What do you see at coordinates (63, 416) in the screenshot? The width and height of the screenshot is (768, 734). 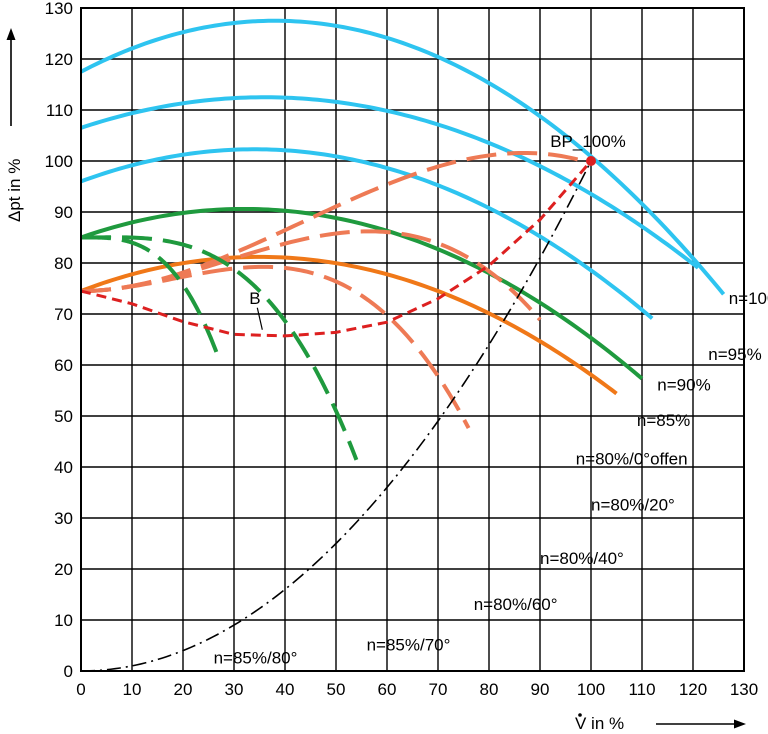 I see `y-tick-label: 50` at bounding box center [63, 416].